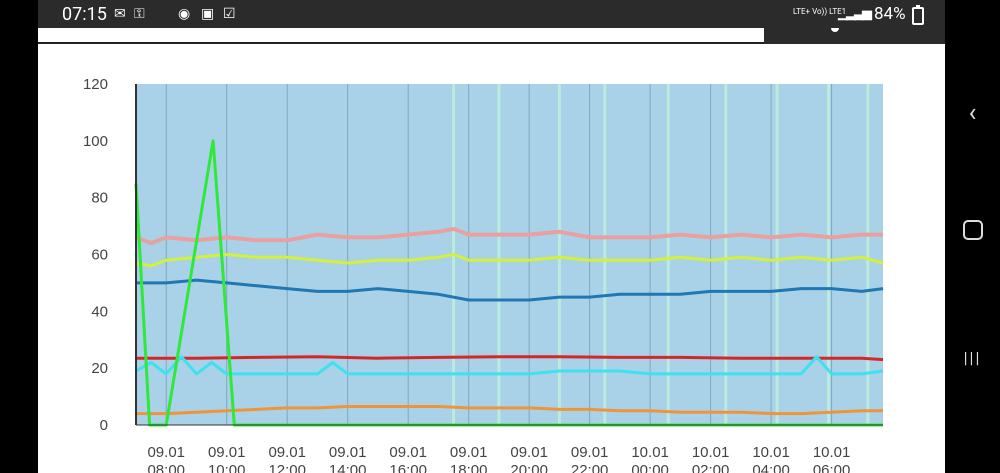 This screenshot has width=1000, height=473. I want to click on status-time: 07:15, so click(84, 14).